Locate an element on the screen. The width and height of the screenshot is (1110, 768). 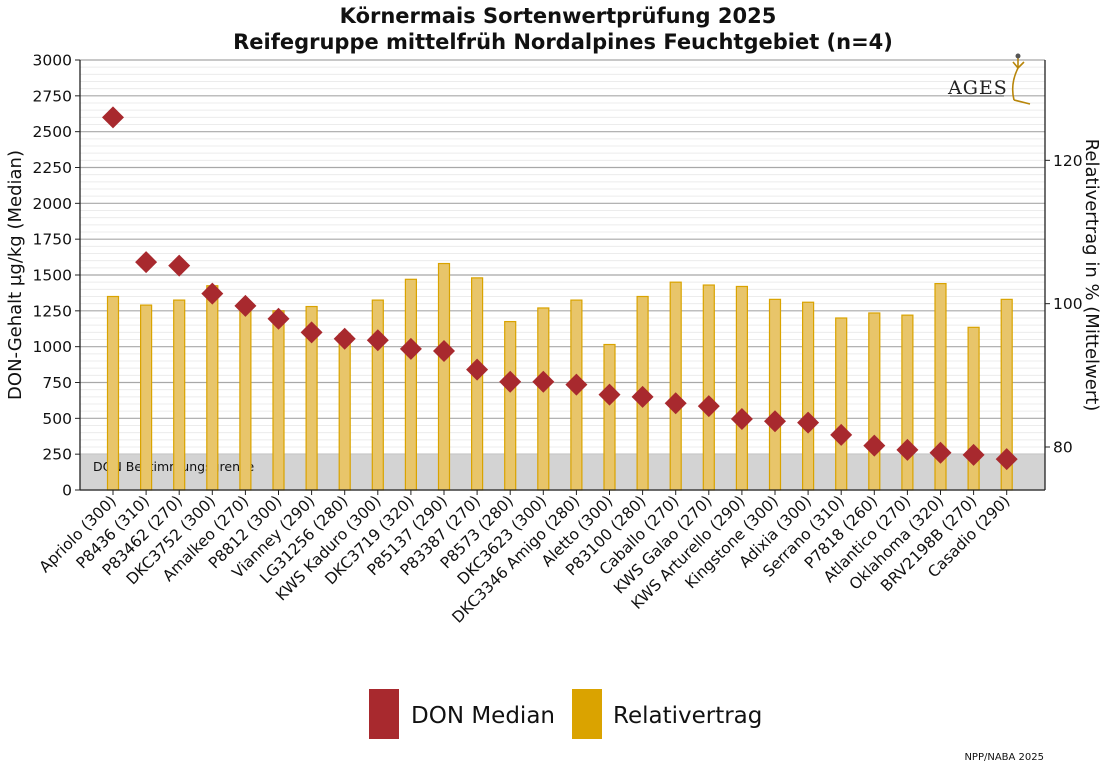
legend-label-yield: Relativertrag is located at coordinates (687, 716).